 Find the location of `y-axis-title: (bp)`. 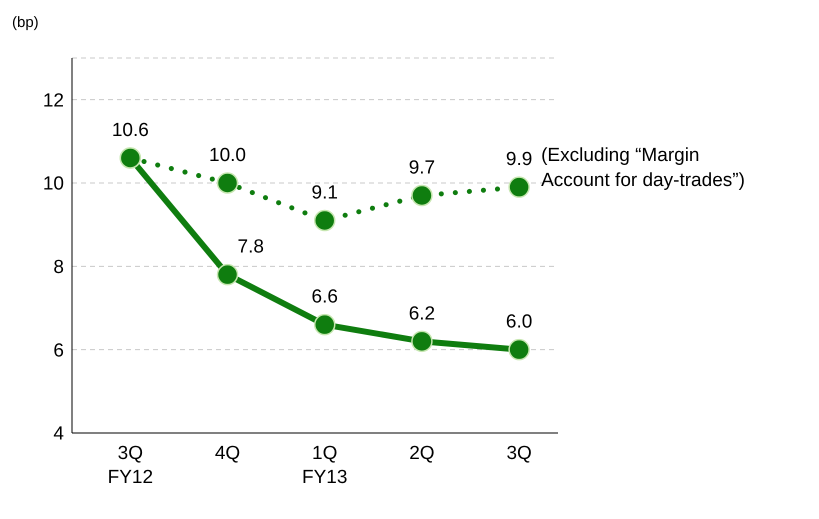

y-axis-title: (bp) is located at coordinates (25, 22).